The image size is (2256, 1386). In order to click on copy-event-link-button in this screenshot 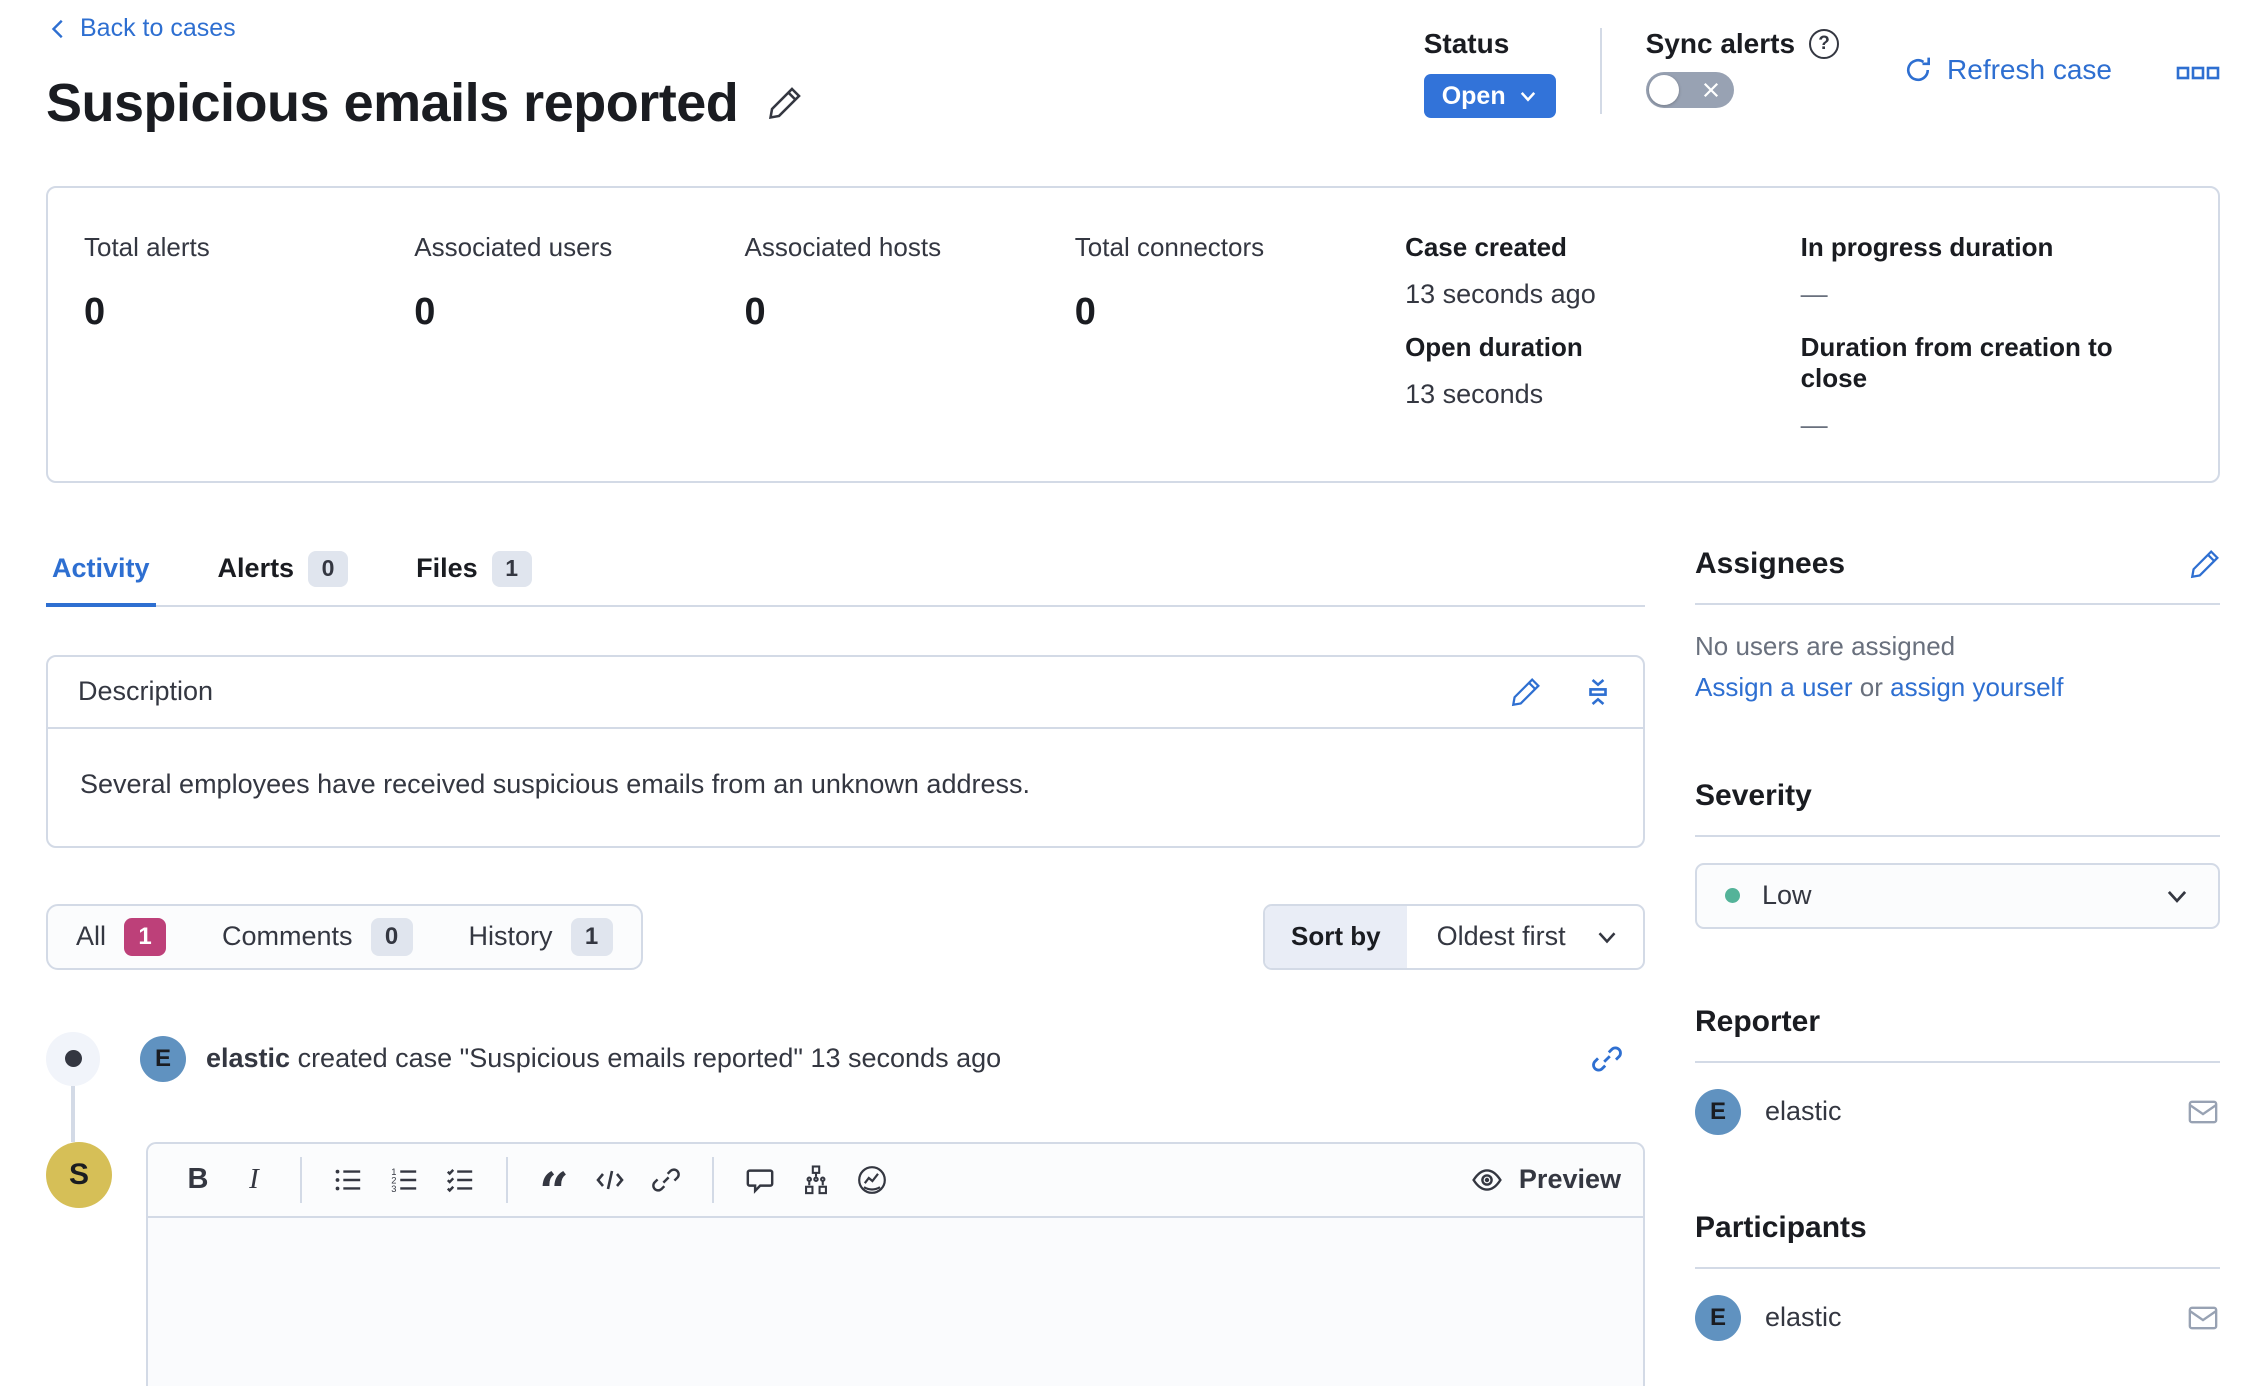, I will do `click(1607, 1059)`.